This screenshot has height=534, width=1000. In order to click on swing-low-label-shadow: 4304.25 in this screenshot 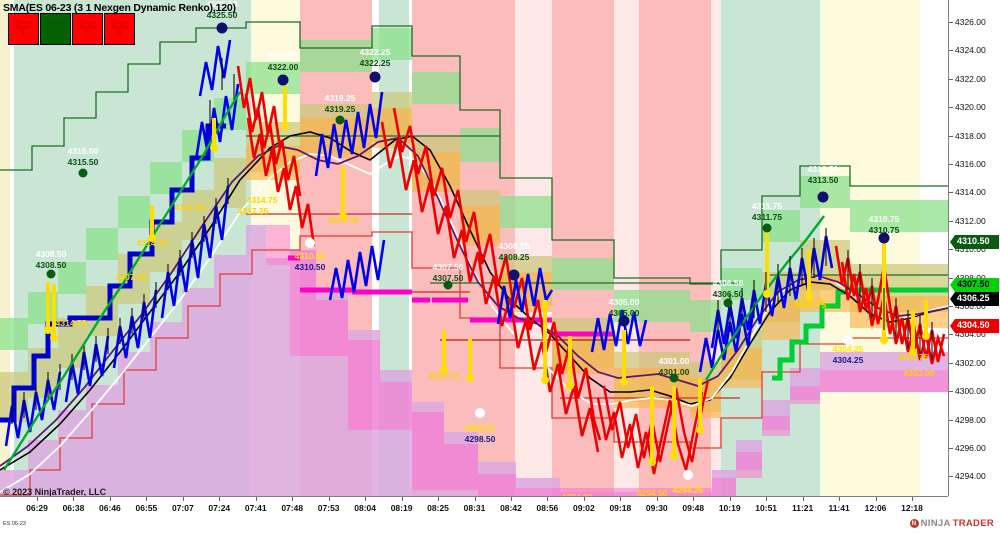, I will do `click(848, 349)`.